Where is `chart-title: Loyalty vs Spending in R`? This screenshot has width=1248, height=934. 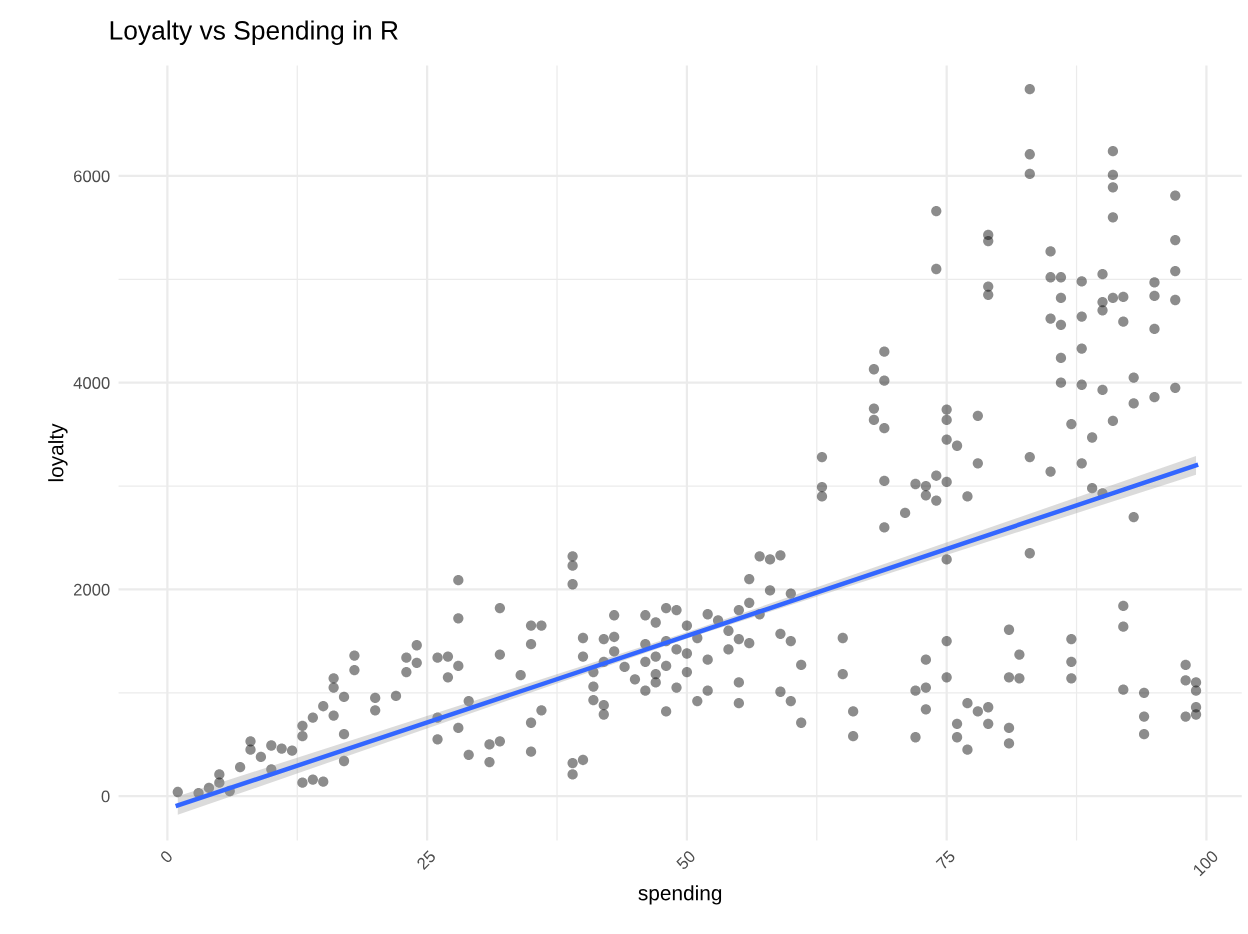 chart-title: Loyalty vs Spending in R is located at coordinates (254, 32).